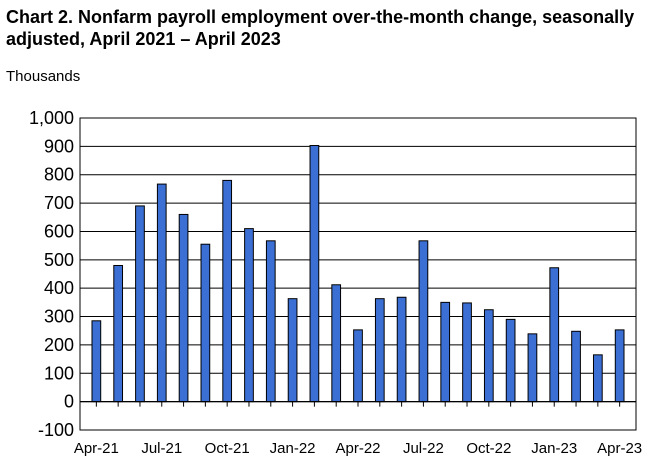 This screenshot has width=657, height=470. What do you see at coordinates (619, 448) in the screenshot?
I see `x-tick-label: Apr-23` at bounding box center [619, 448].